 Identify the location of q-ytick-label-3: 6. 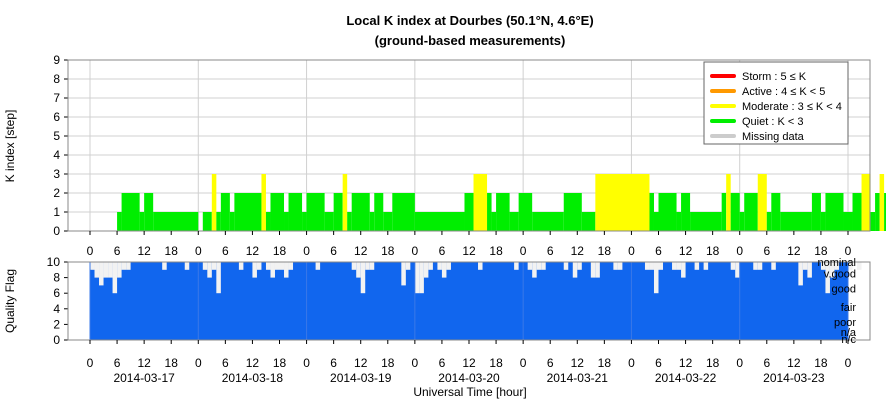
(56, 293).